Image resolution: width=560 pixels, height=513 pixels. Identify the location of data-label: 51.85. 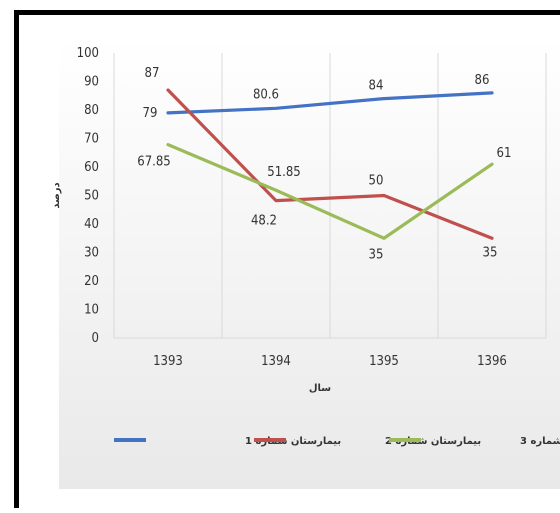
(283, 172).